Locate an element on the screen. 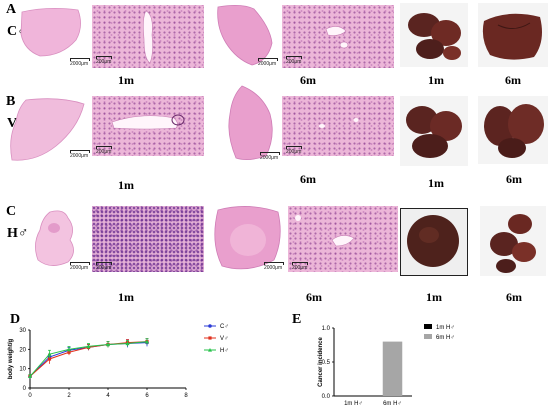  group-label-h: H♂ is located at coordinates (18, 233).